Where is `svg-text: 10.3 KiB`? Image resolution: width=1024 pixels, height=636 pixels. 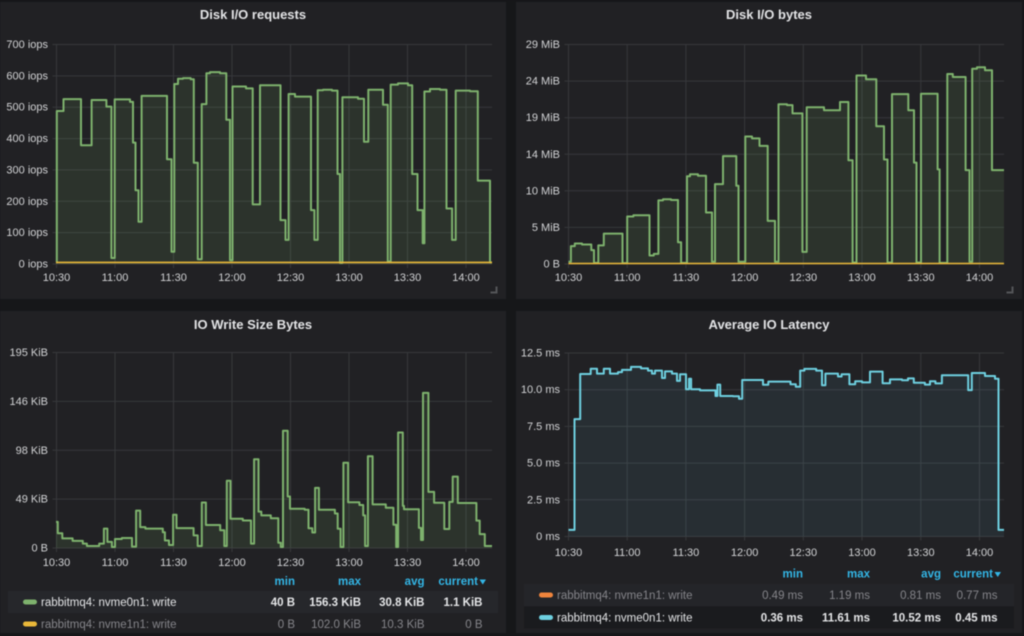
svg-text: 10.3 KiB is located at coordinates (403, 625).